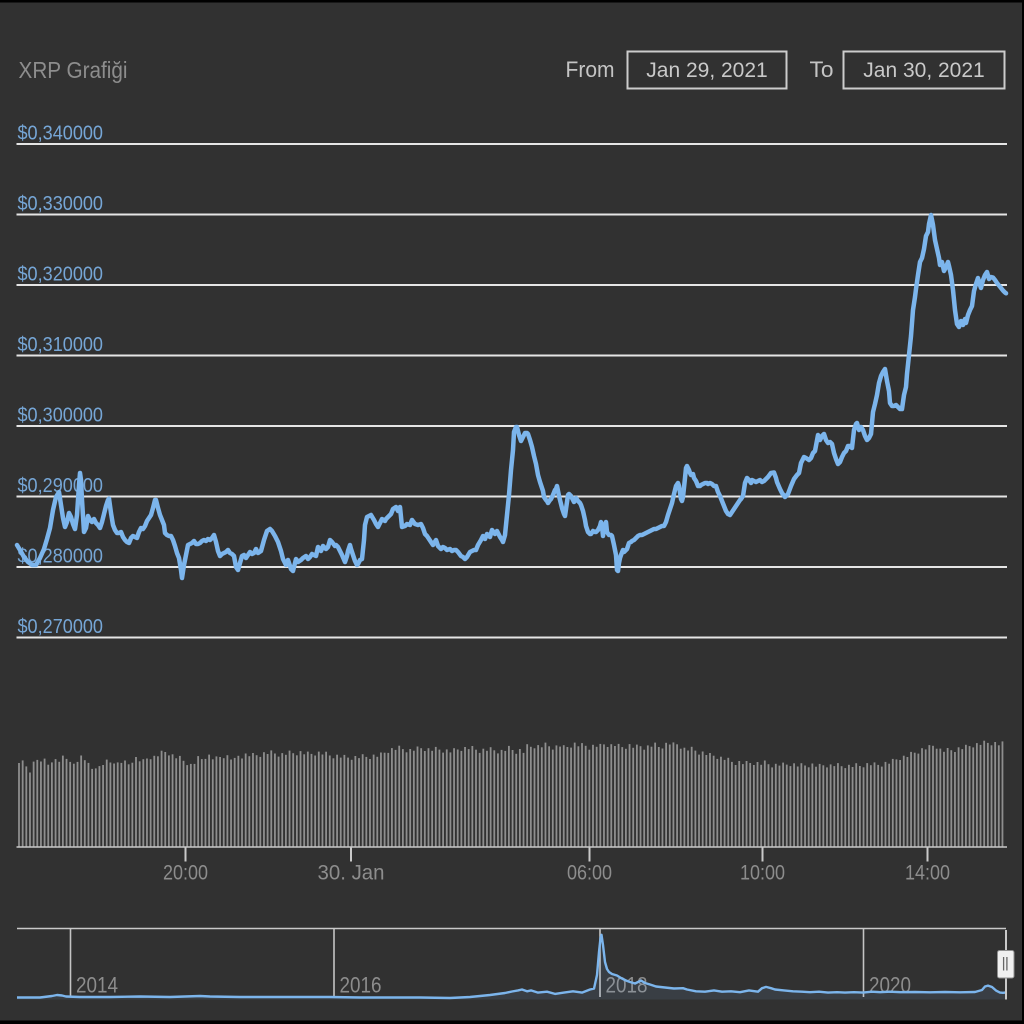  I want to click on svg-text: From, so click(590, 69).